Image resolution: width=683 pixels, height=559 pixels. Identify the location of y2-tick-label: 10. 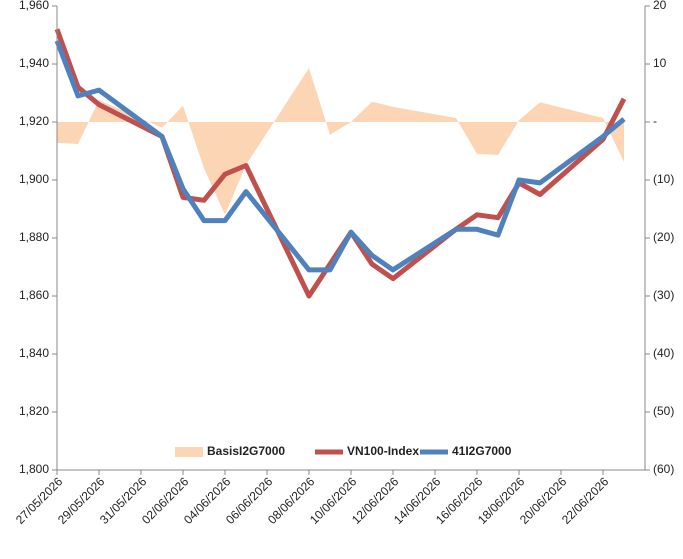
(660, 63).